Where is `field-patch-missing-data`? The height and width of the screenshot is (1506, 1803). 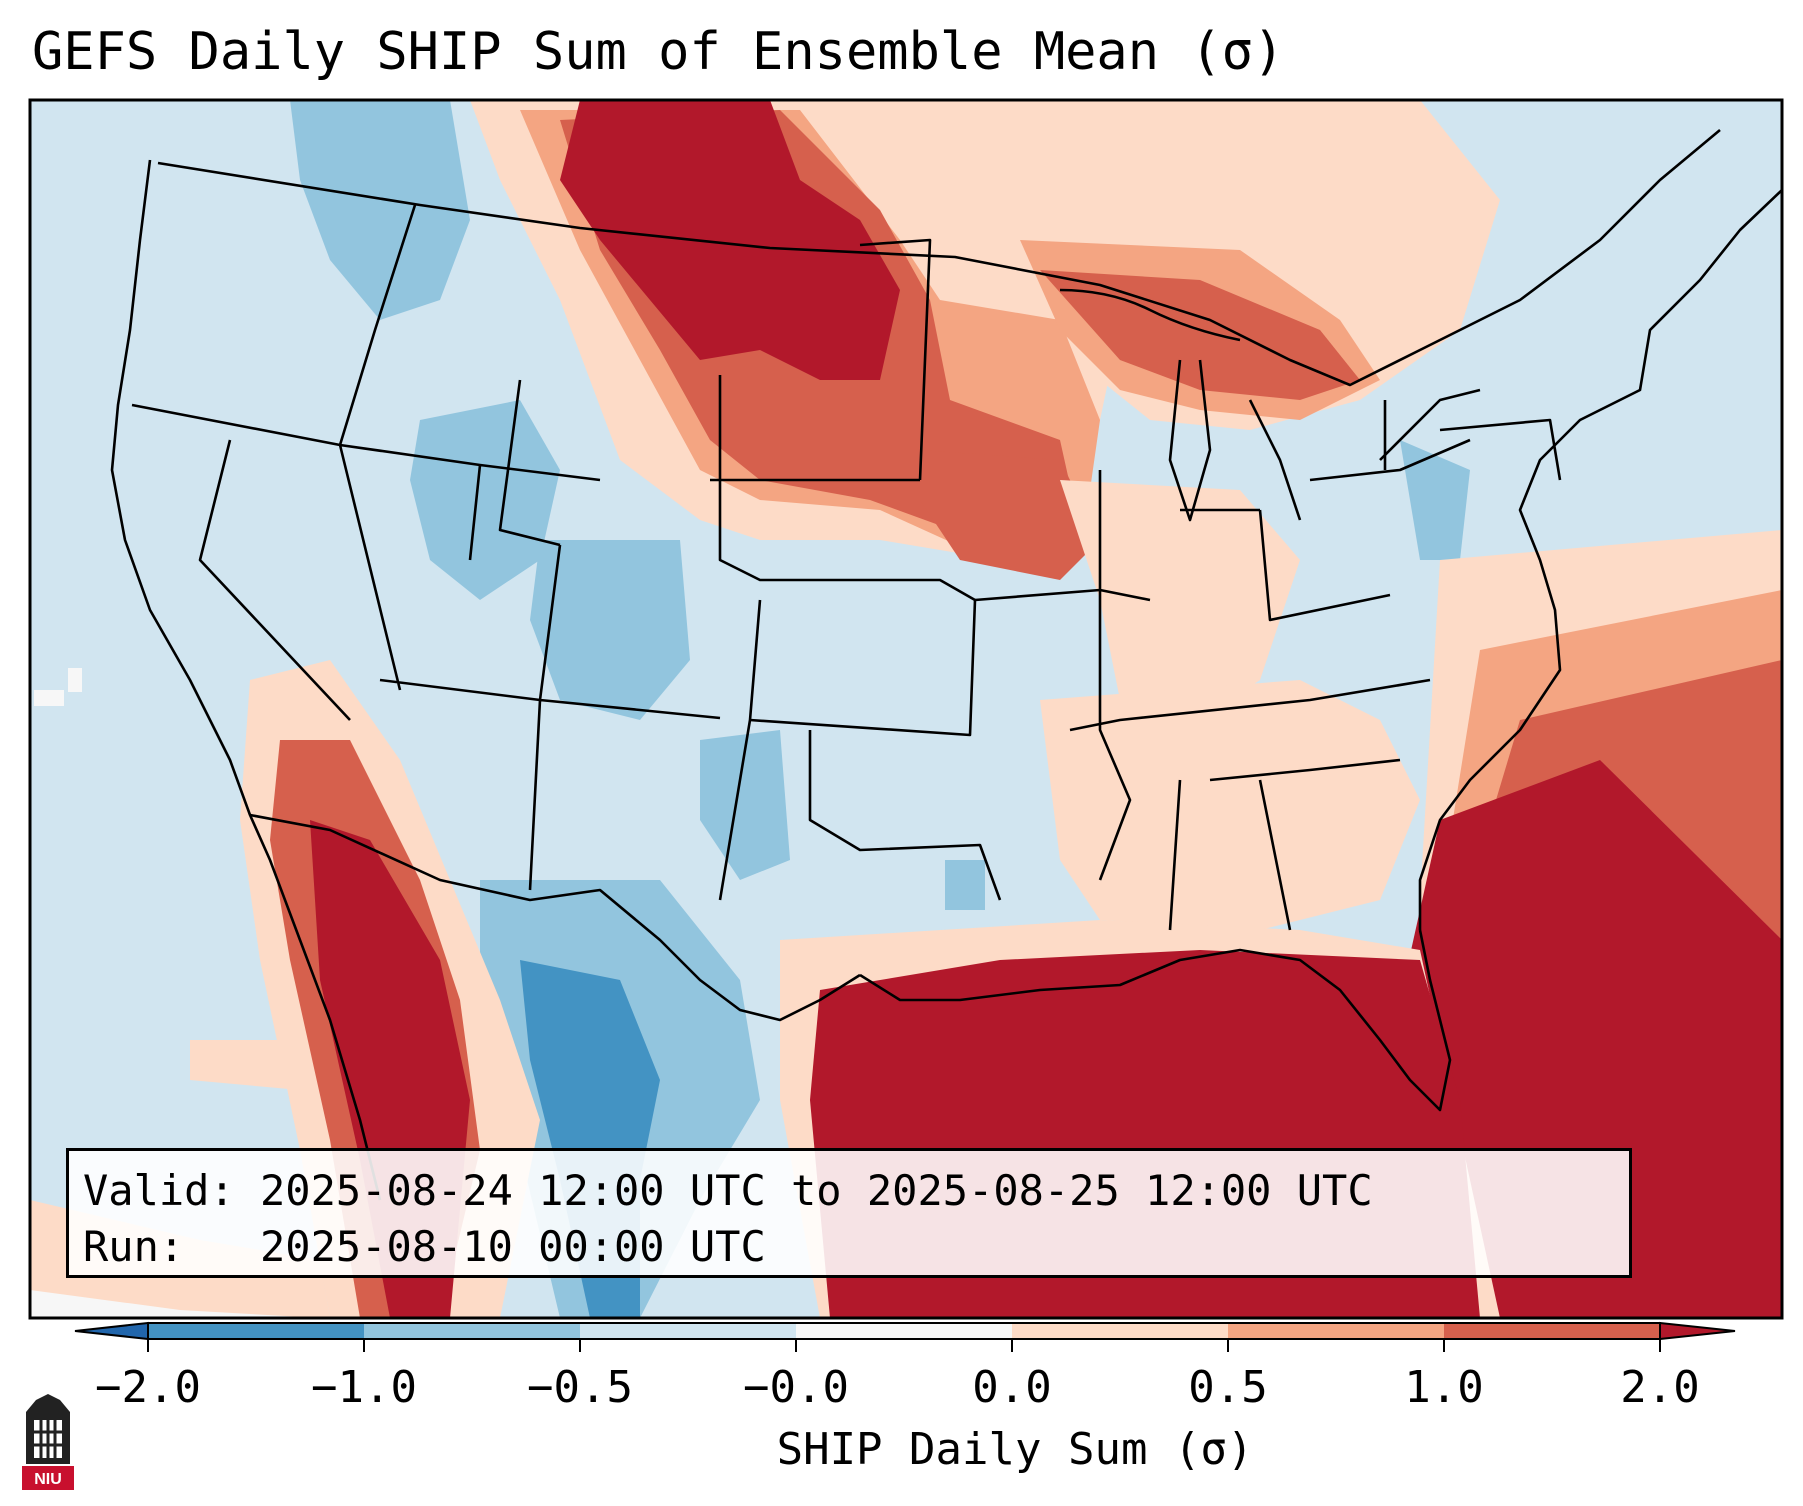
field-patch-missing-data is located at coordinates (49, 698).